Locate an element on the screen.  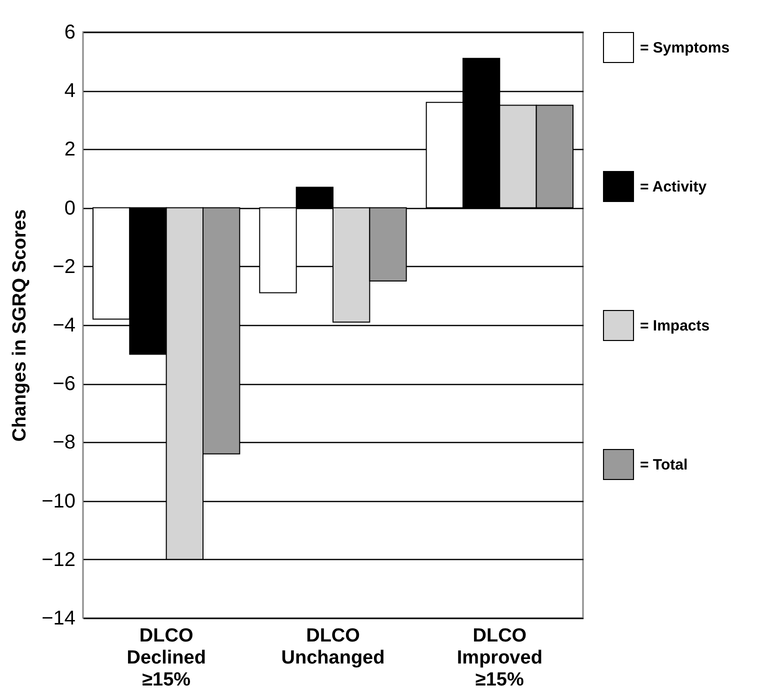
y-tick-label: −12 is located at coordinates (59, 559).